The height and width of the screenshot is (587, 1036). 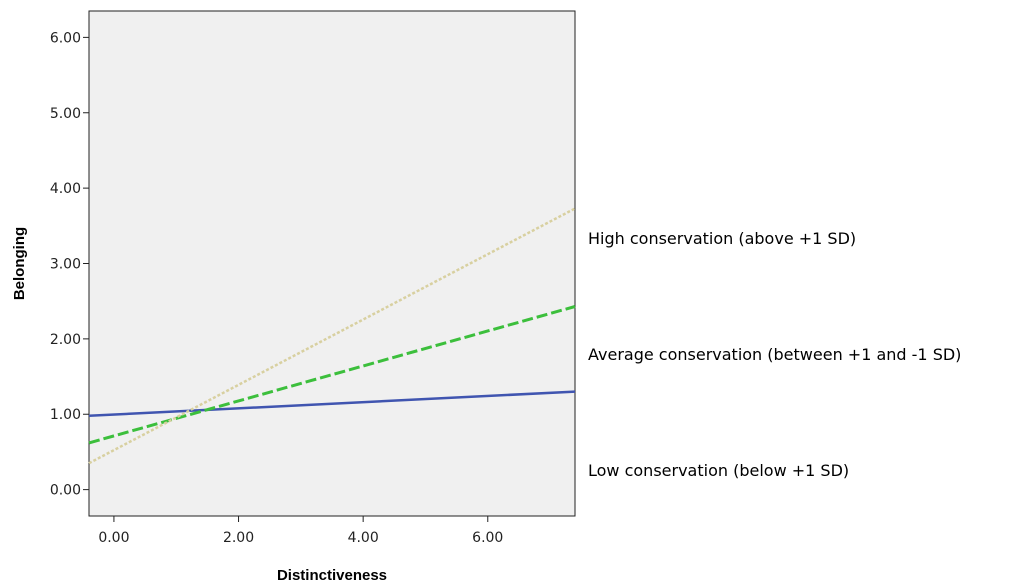 I want to click on x-tick-label: 2.00, so click(x=238, y=538).